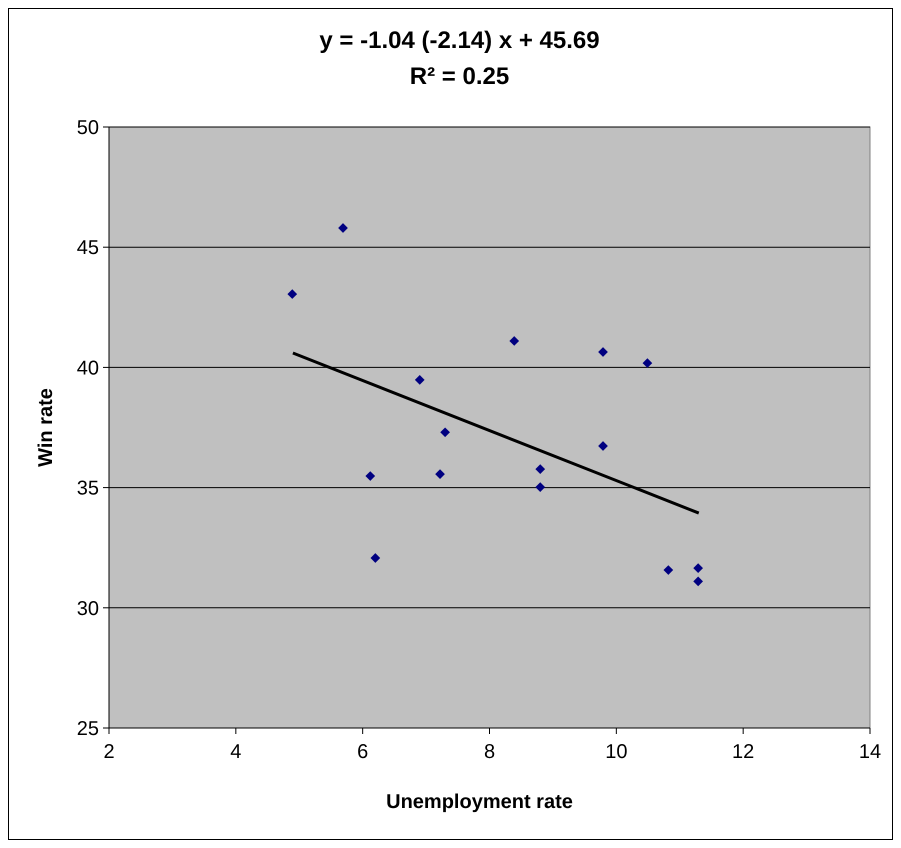  Describe the element at coordinates (616, 752) in the screenshot. I see `x-tick-label: 10` at that location.